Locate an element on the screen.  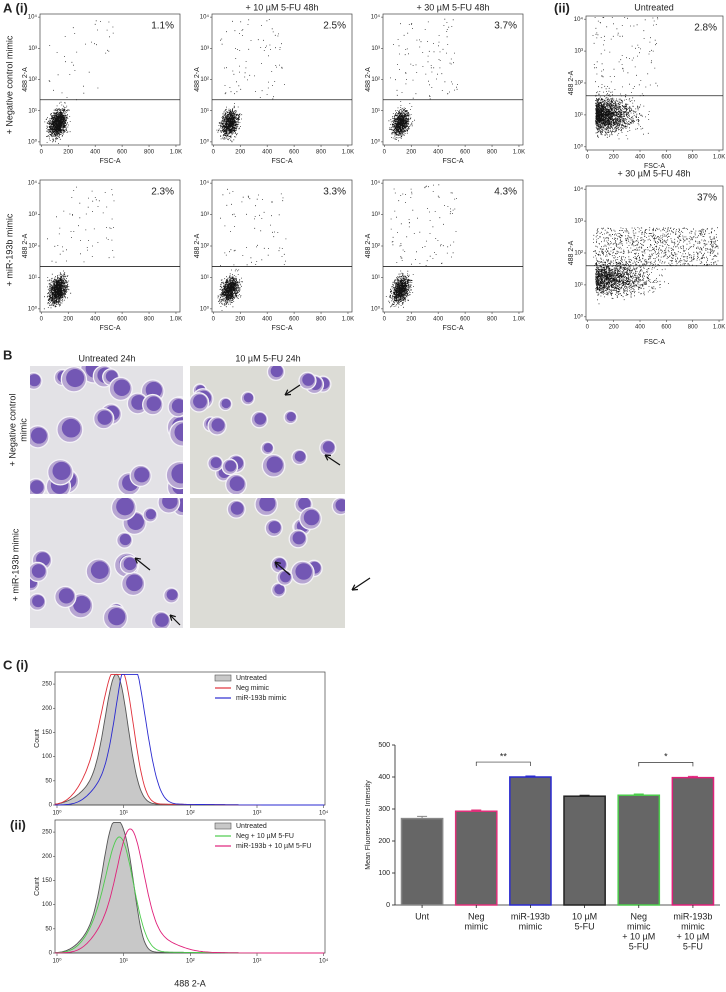
panel-label: (ii) is located at coordinates (18, 824).